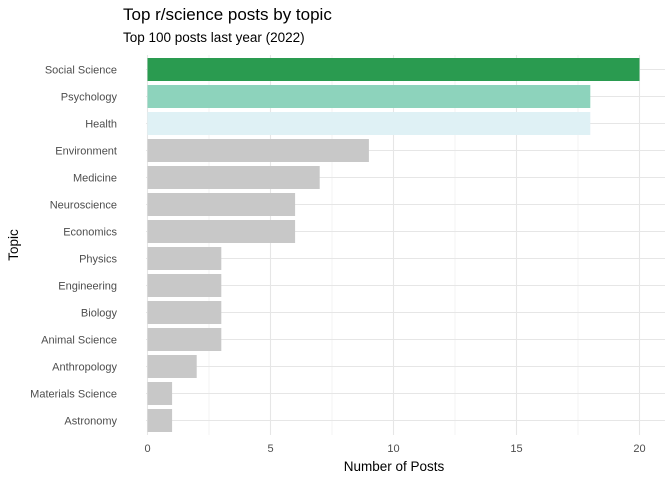  I want to click on y-tick-label: Physics, so click(98, 260).